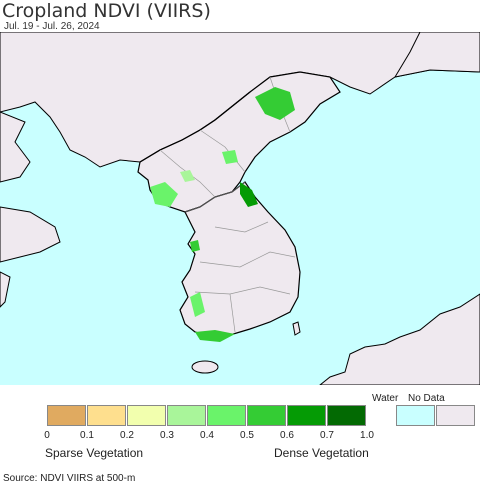 This screenshot has width=480, height=485. I want to click on legend-tick-7: 0.7, so click(327, 435).